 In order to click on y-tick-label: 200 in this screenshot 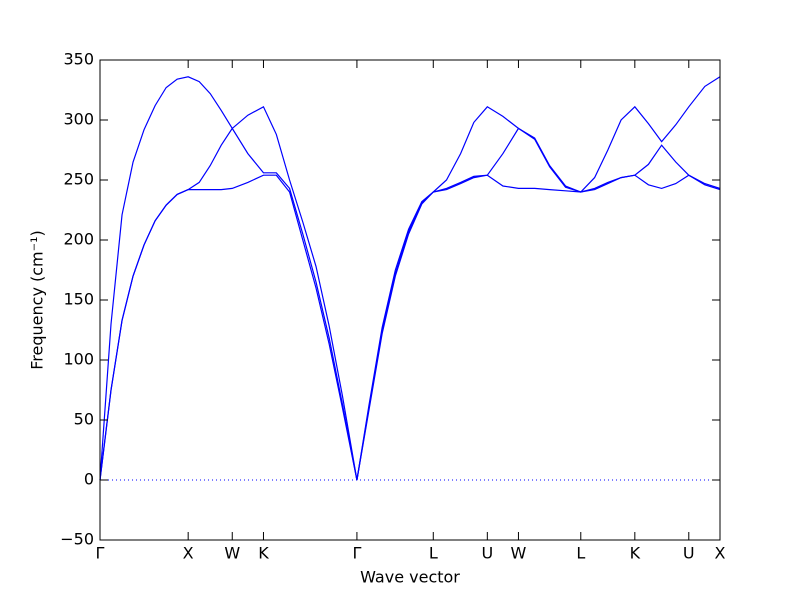, I will do `click(78, 239)`.